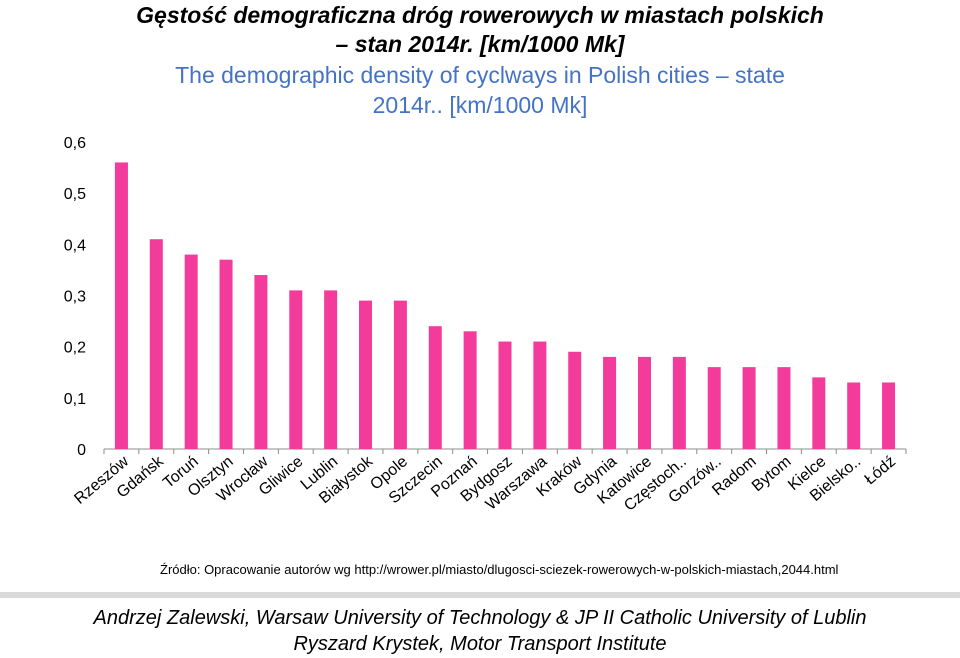 Image resolution: width=960 pixels, height=658 pixels. What do you see at coordinates (75, 297) in the screenshot?
I see `y-tick-label: 0,3` at bounding box center [75, 297].